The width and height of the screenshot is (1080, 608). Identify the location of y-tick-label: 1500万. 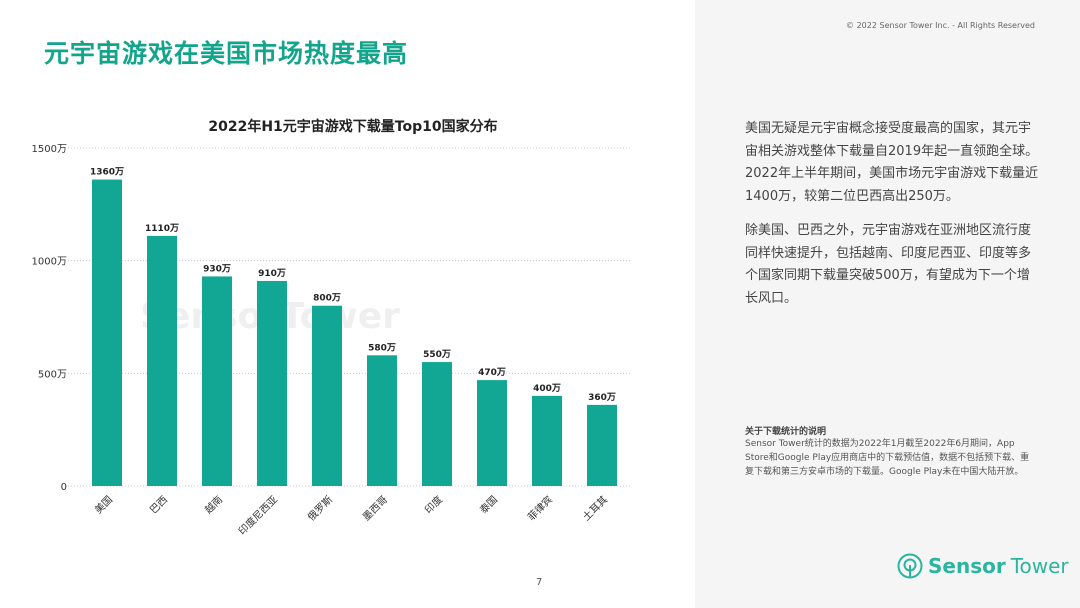
(49, 149).